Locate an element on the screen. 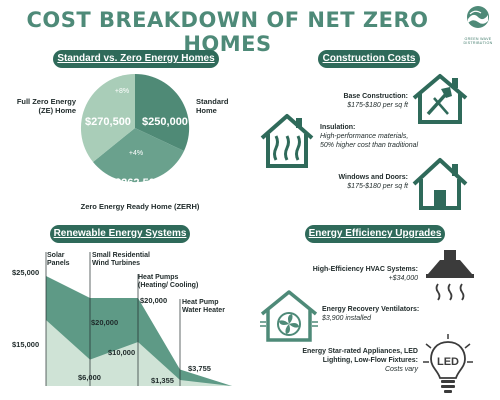 This screenshot has height=400, width=500. page-title: COST BREAKDOWN OF NET ZERO HOMES is located at coordinates (227, 32).